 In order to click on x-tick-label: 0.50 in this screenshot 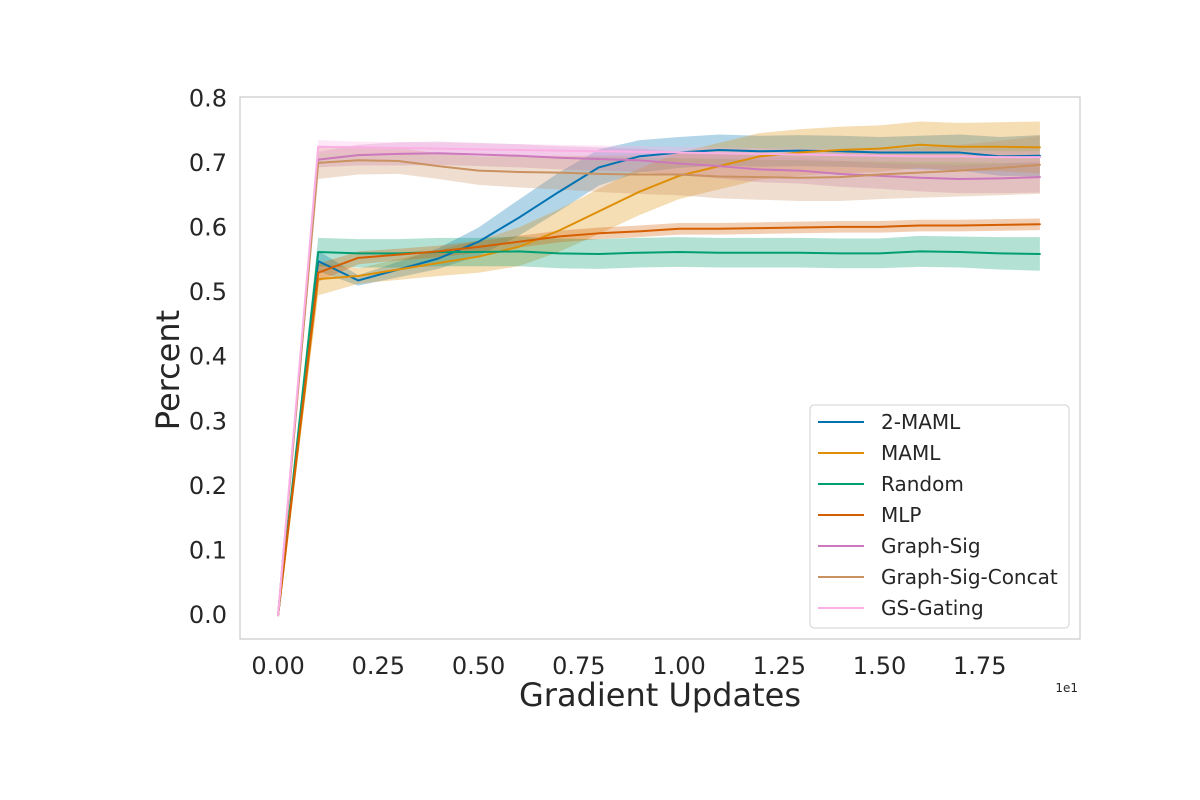, I will do `click(478, 666)`.